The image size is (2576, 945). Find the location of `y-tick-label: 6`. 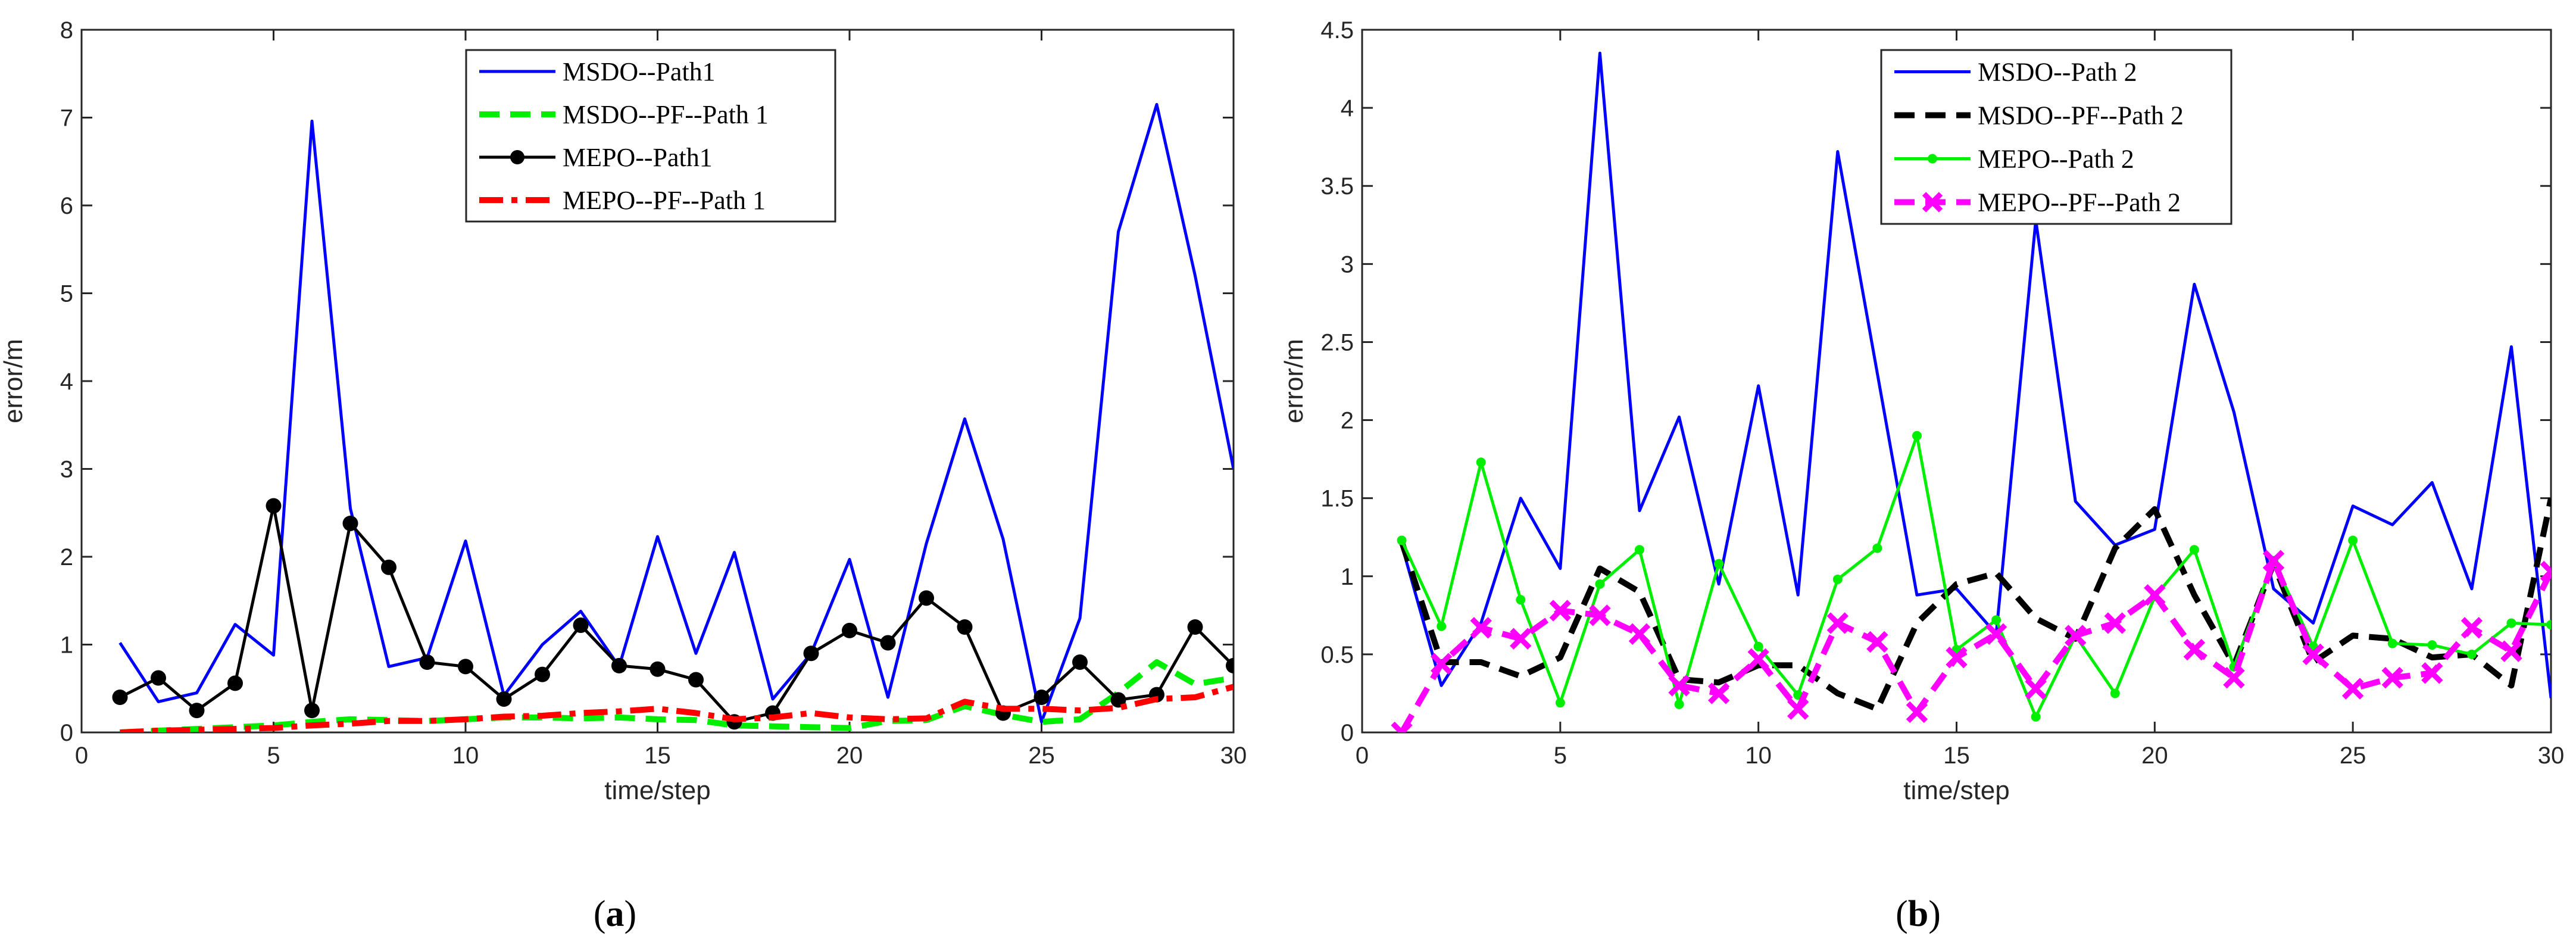

y-tick-label: 6 is located at coordinates (66, 206).